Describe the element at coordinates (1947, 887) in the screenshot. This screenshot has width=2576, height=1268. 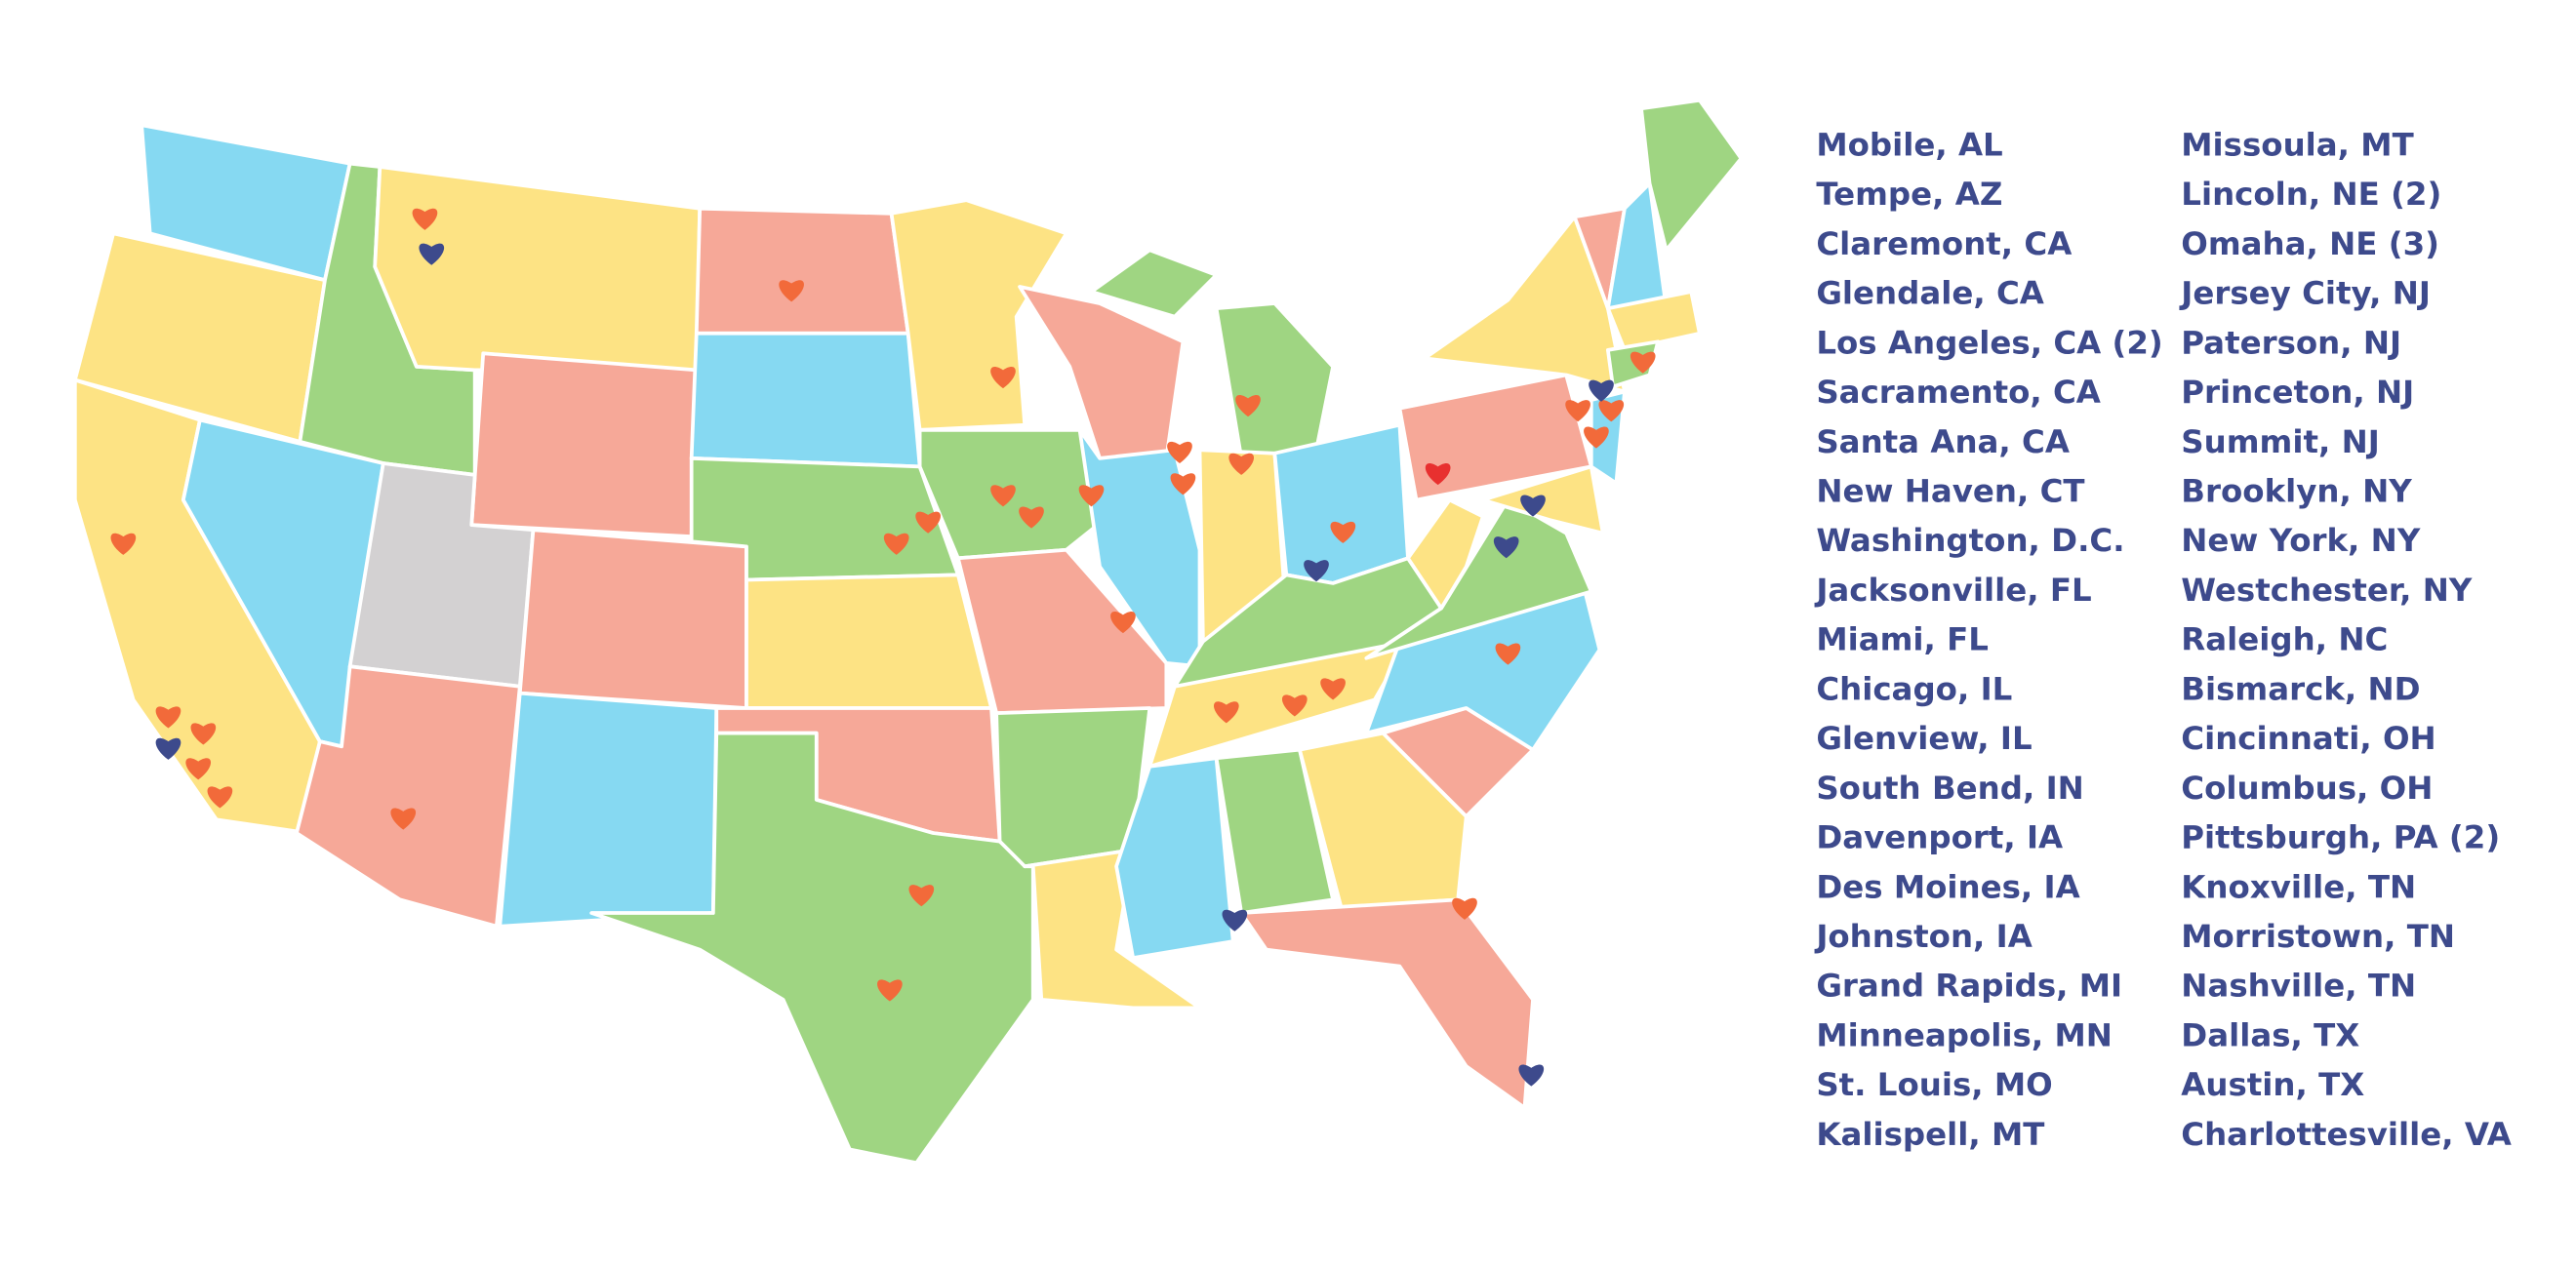
I see `city-name: Des Moines, IA` at that location.